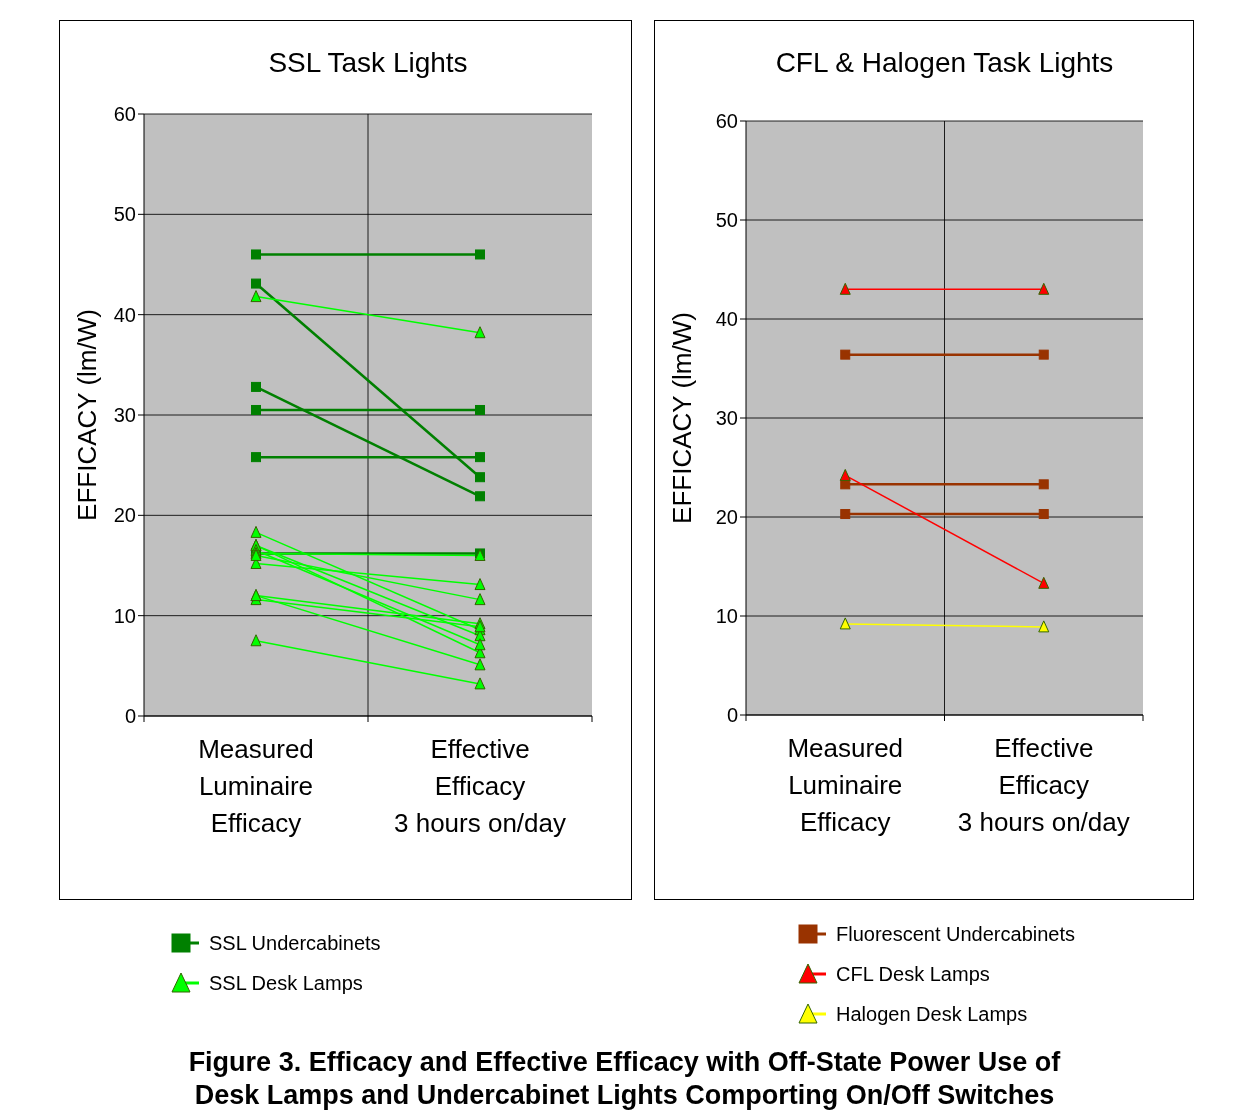 This screenshot has height=1120, width=1249. Describe the element at coordinates (295, 943) in the screenshot. I see `legend-label: SSL Undercabinets` at that location.